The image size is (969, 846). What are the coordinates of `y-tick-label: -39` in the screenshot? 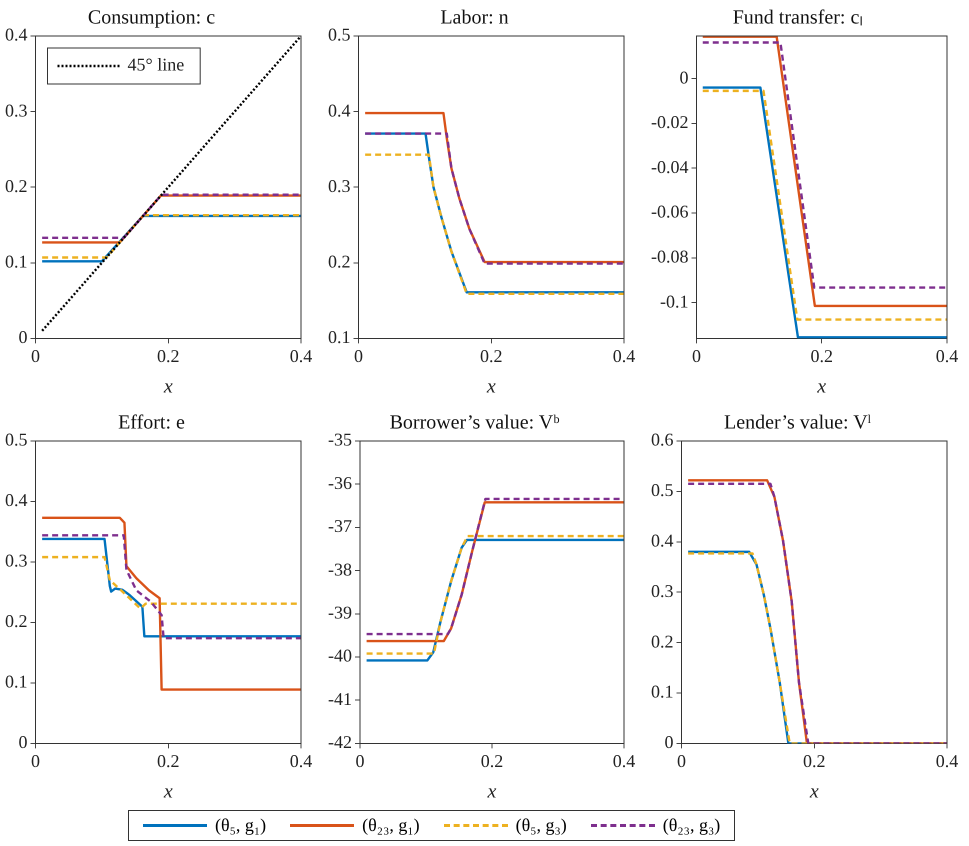 It's located at (340, 612).